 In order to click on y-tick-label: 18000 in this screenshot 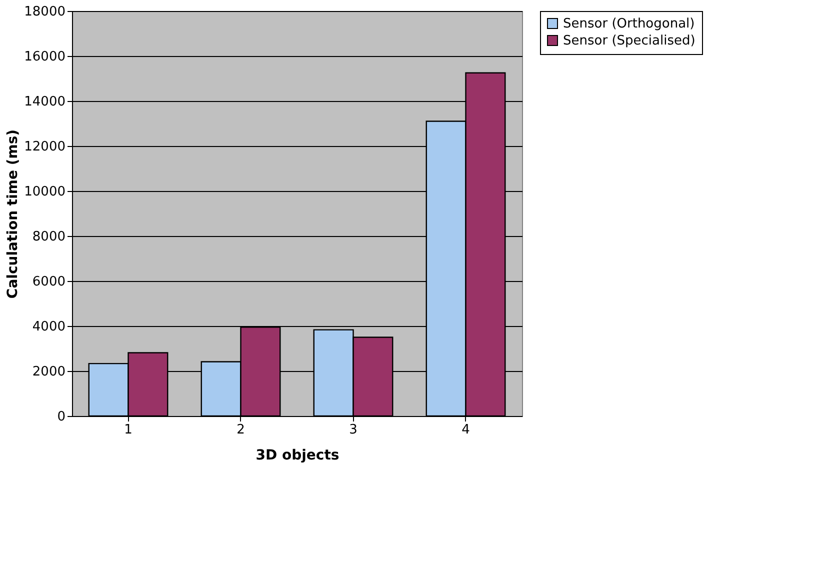, I will do `click(45, 12)`.